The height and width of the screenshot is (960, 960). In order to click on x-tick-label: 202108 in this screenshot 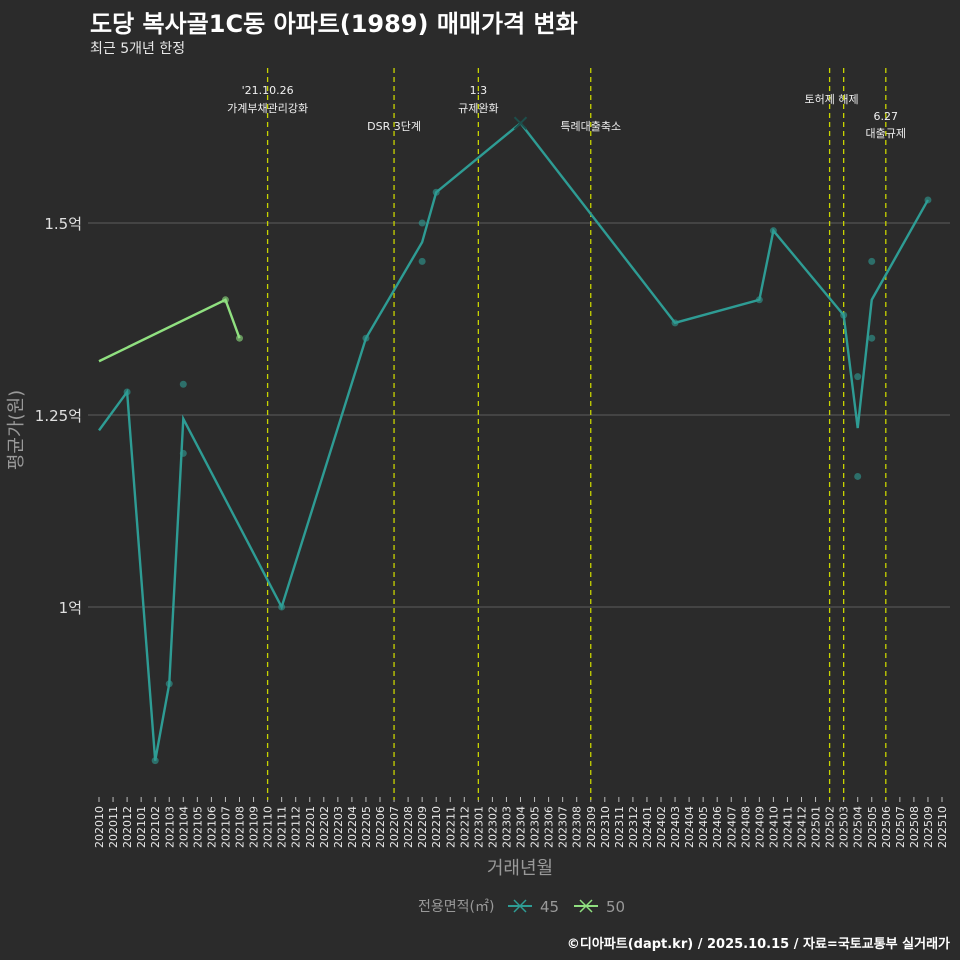, I will do `click(240, 827)`.